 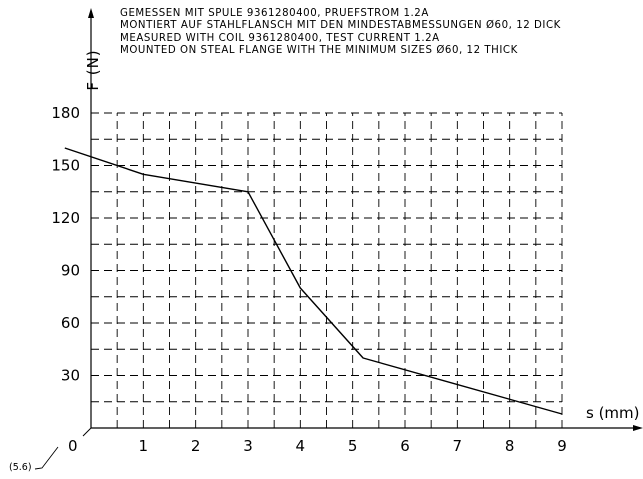 I want to click on x-tick-label: 9, so click(x=562, y=446).